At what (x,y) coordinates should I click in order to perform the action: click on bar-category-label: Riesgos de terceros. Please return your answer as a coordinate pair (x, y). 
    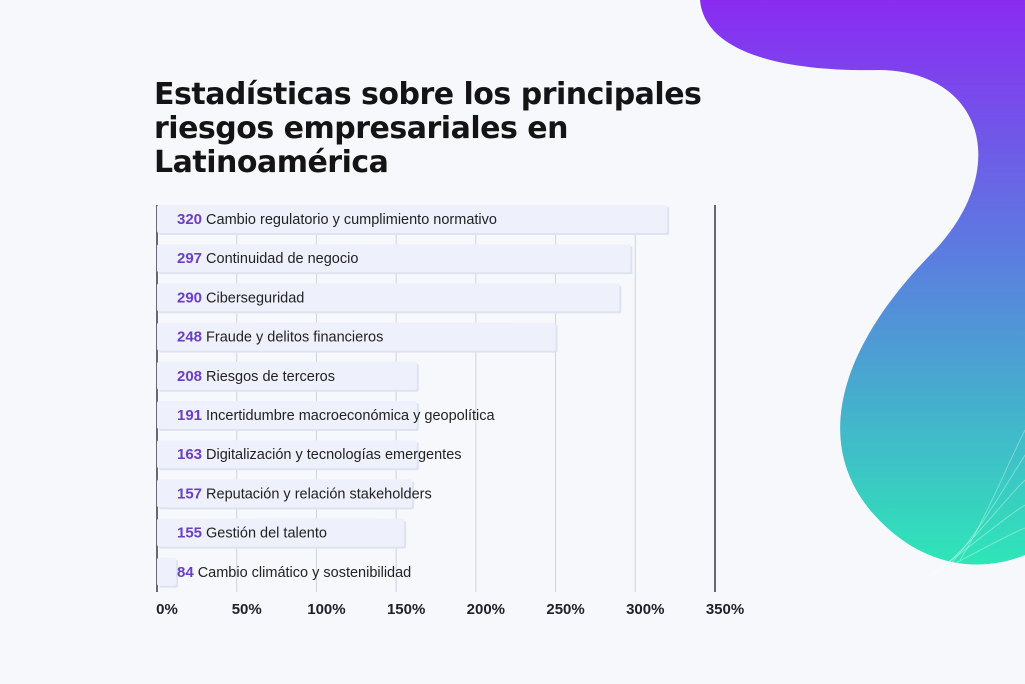
    Looking at the image, I should click on (270, 377).